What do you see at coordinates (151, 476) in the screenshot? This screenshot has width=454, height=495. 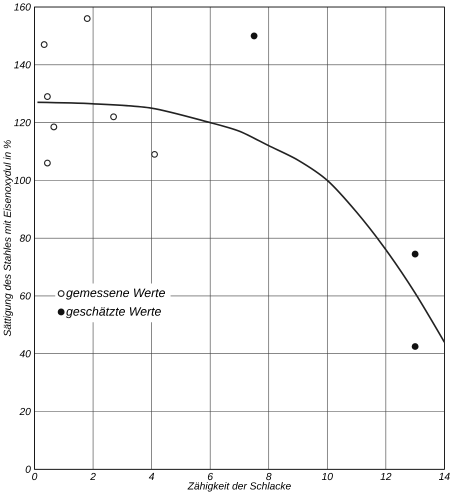 I see `x-tick-label: 4` at bounding box center [151, 476].